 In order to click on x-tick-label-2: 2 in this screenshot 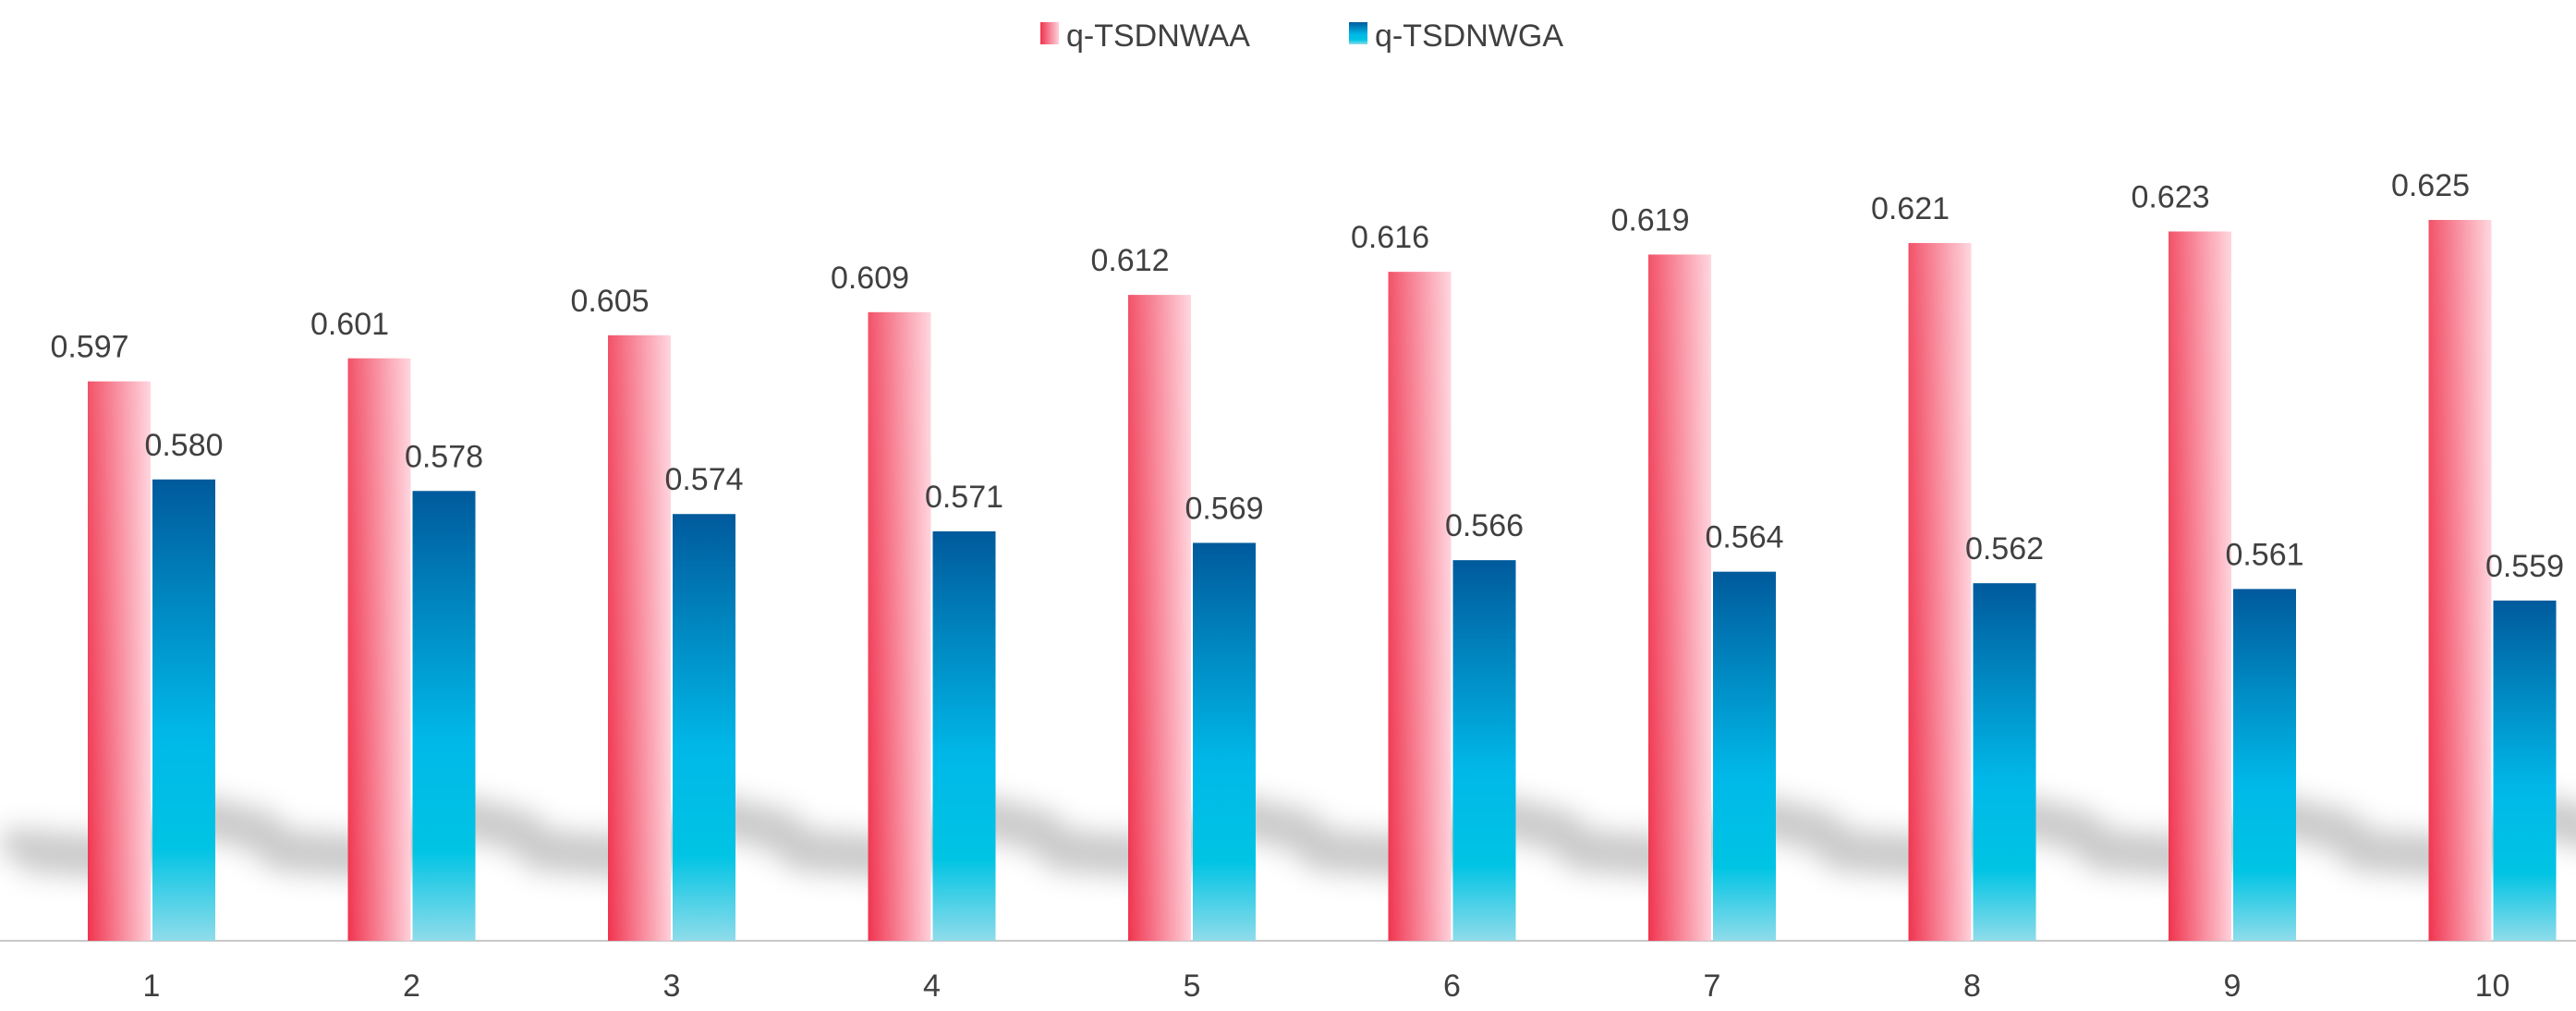, I will do `click(411, 986)`.